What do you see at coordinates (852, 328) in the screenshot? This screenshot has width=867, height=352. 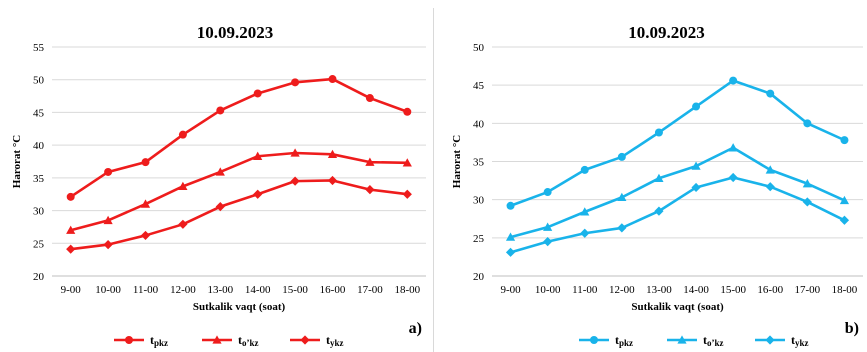 I see `panel-label: b)` at bounding box center [852, 328].